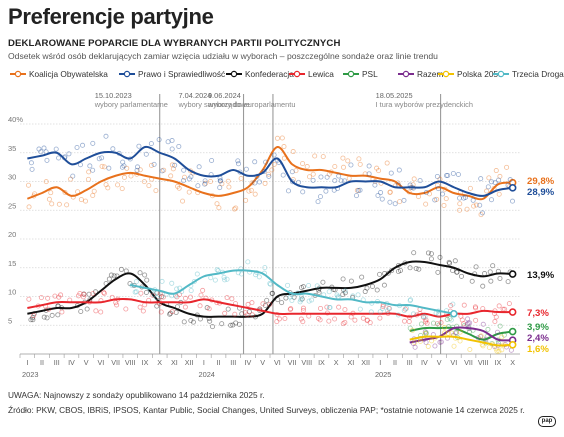 The width and height of the screenshot is (564, 437). What do you see at coordinates (454, 313) in the screenshot?
I see `end-point` at bounding box center [454, 313].